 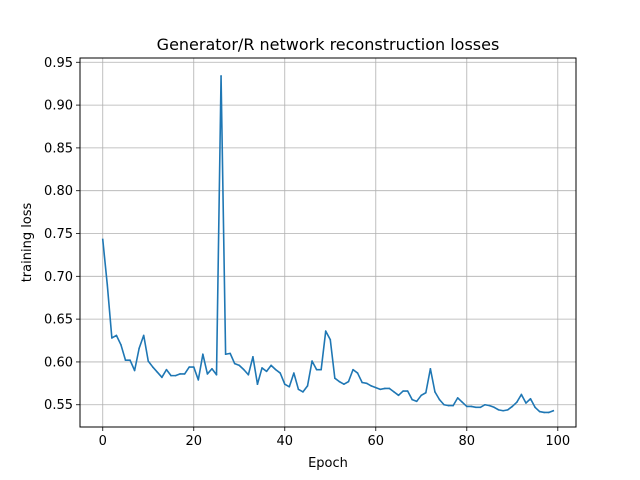 What do you see at coordinates (328, 463) in the screenshot?
I see `x-axis-label: Epoch` at bounding box center [328, 463].